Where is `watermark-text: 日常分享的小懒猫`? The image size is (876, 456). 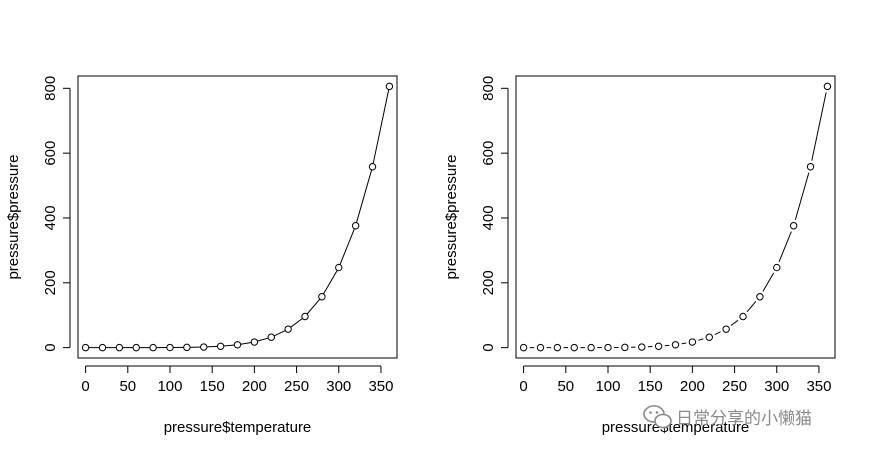
watermark-text: 日常分享的小懒猫 is located at coordinates (744, 419).